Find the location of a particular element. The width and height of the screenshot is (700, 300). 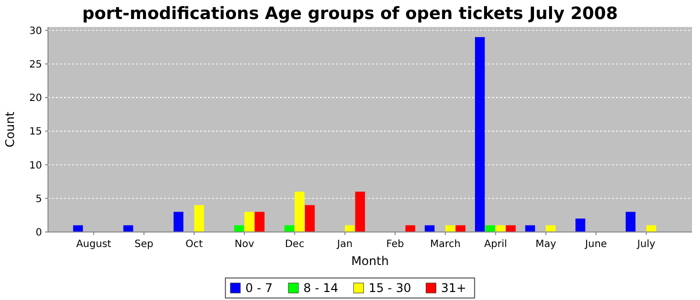

legend-label: 15 - 30 is located at coordinates (390, 288).